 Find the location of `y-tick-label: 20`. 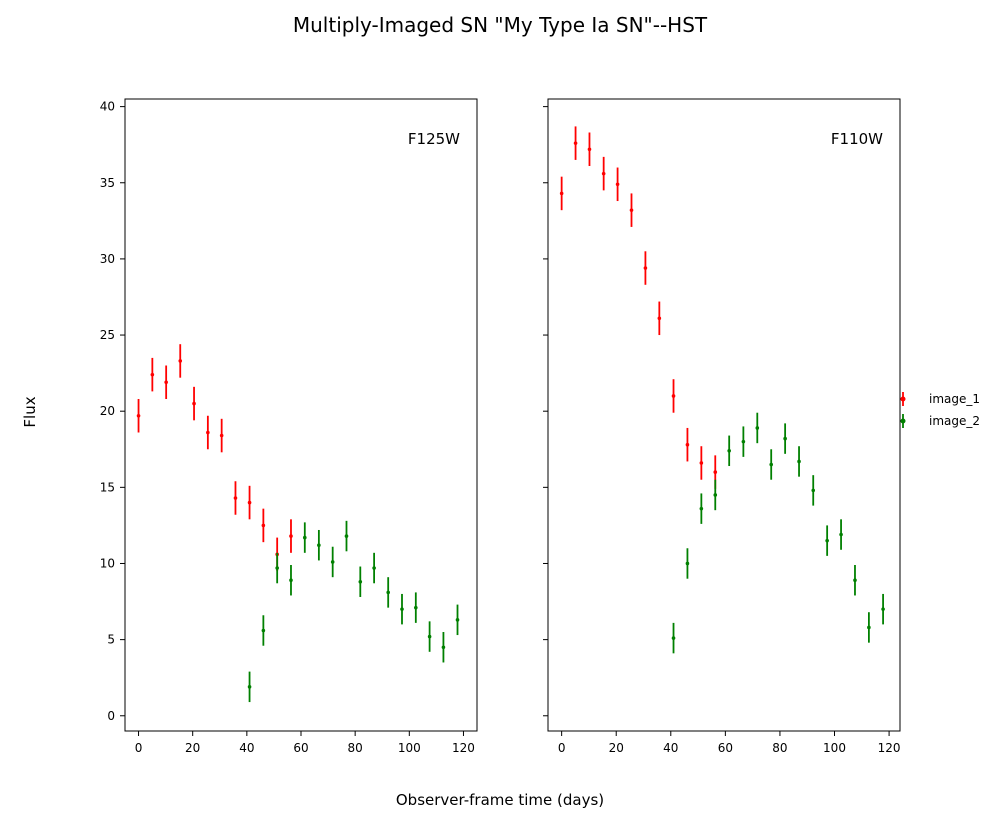

y-tick-label: 20 is located at coordinates (107, 411).